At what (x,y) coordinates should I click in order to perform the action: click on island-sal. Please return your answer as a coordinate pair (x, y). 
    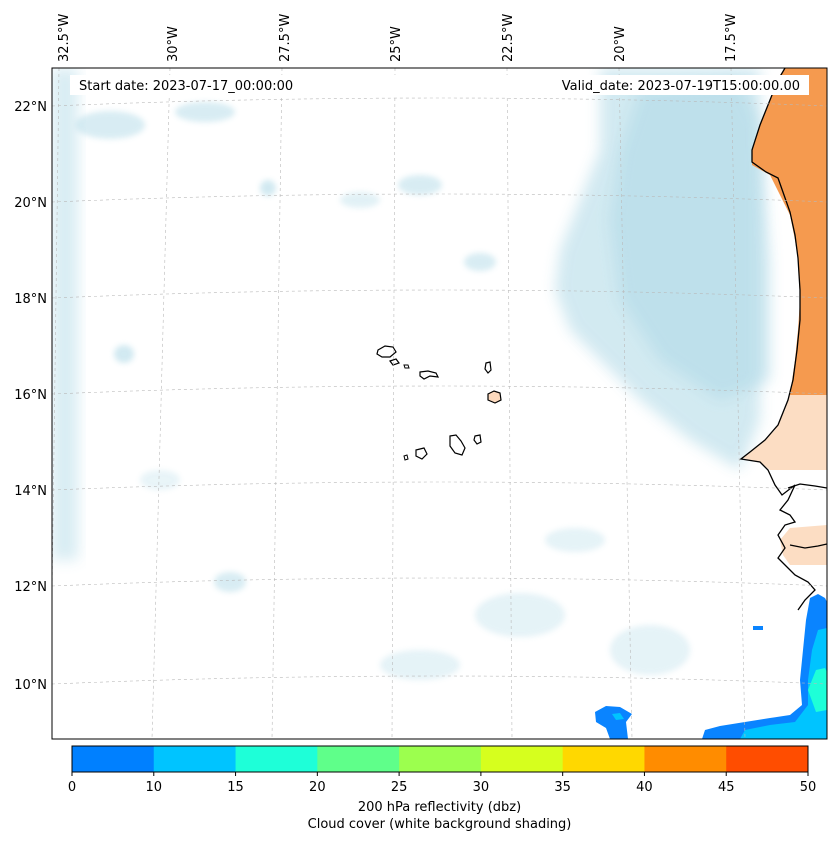
    Looking at the image, I should click on (488, 367).